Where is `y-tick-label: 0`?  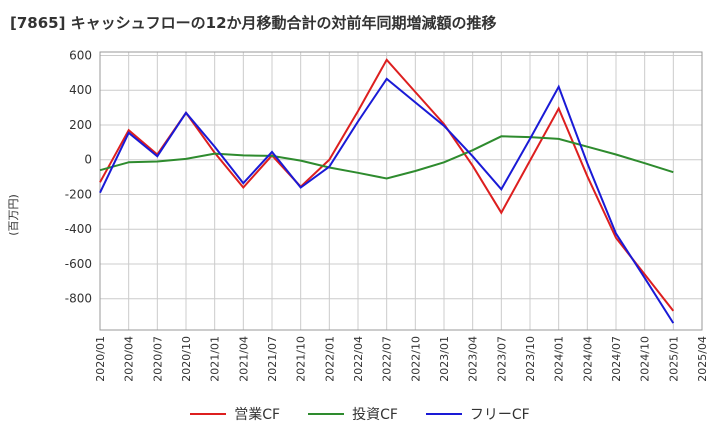
y-tick-label: 0 is located at coordinates (88, 160).